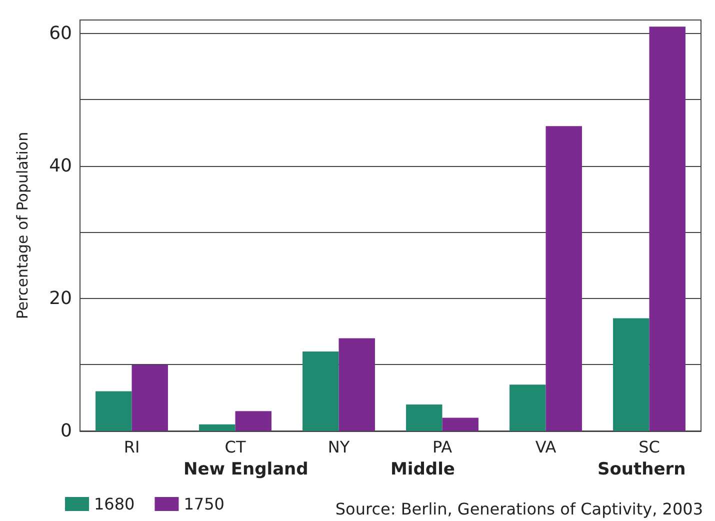 The height and width of the screenshot is (521, 715). Describe the element at coordinates (641, 470) in the screenshot. I see `text: Southern` at that location.